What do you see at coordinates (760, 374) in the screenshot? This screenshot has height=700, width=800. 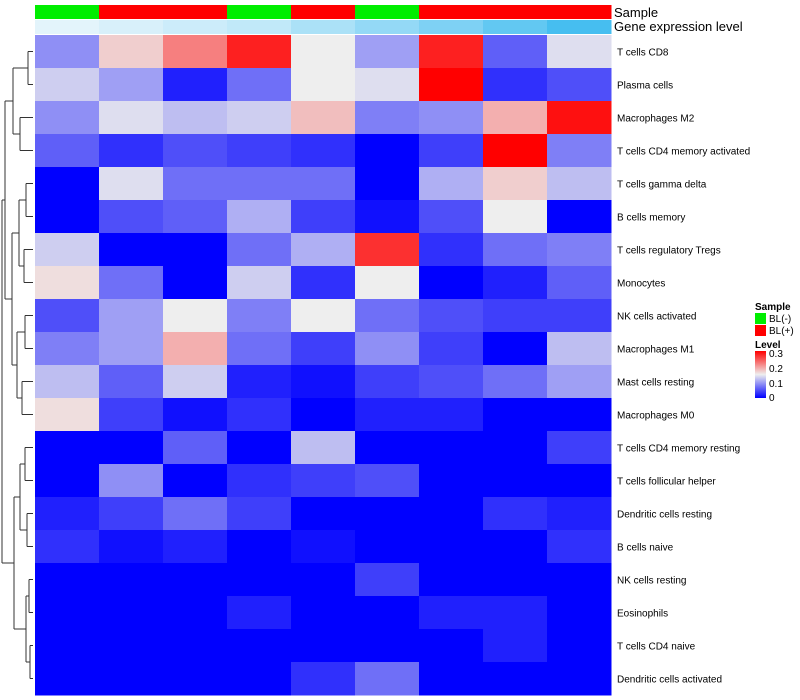 I see `legend-color-bar` at bounding box center [760, 374].